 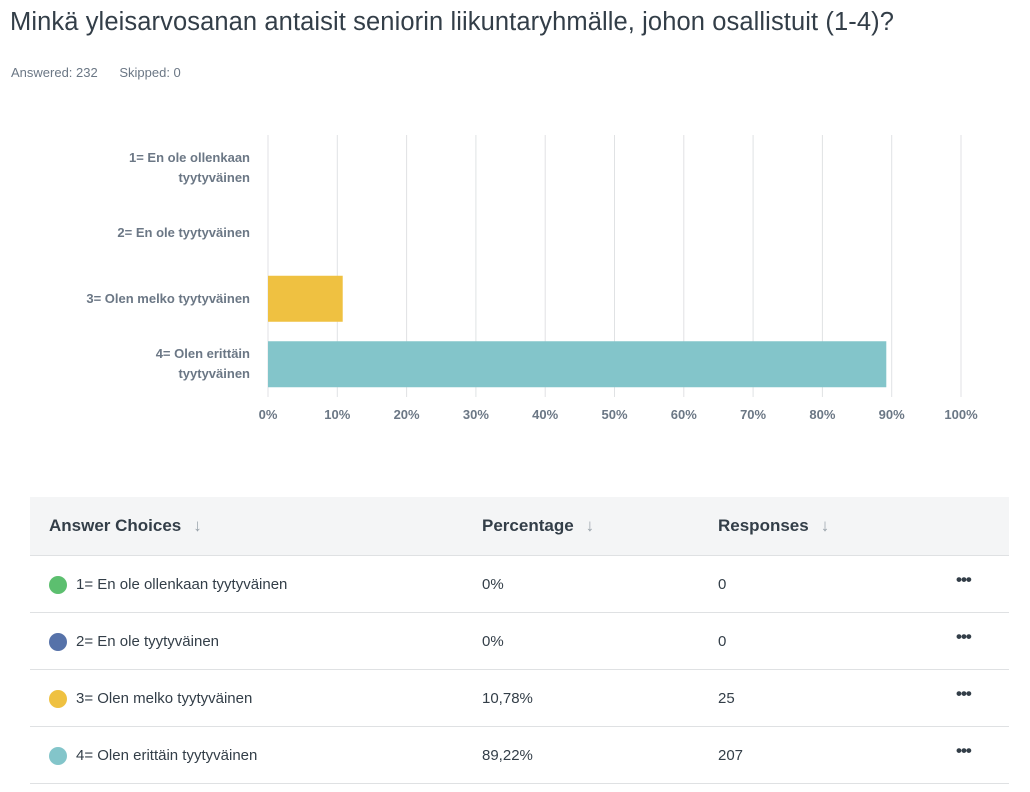 I want to click on x-tick-label: 100%, so click(x=961, y=414).